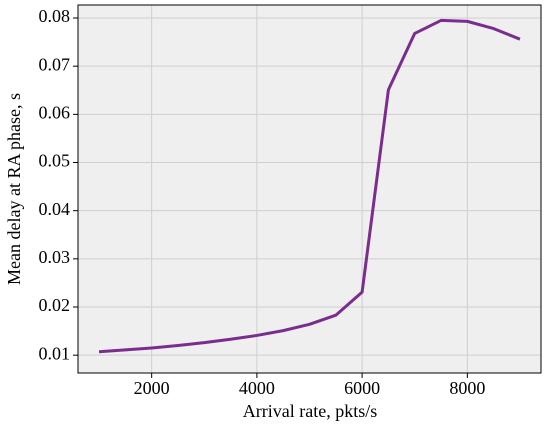 This screenshot has width=550, height=431. I want to click on y-tick-label: 0.03, so click(55, 257).